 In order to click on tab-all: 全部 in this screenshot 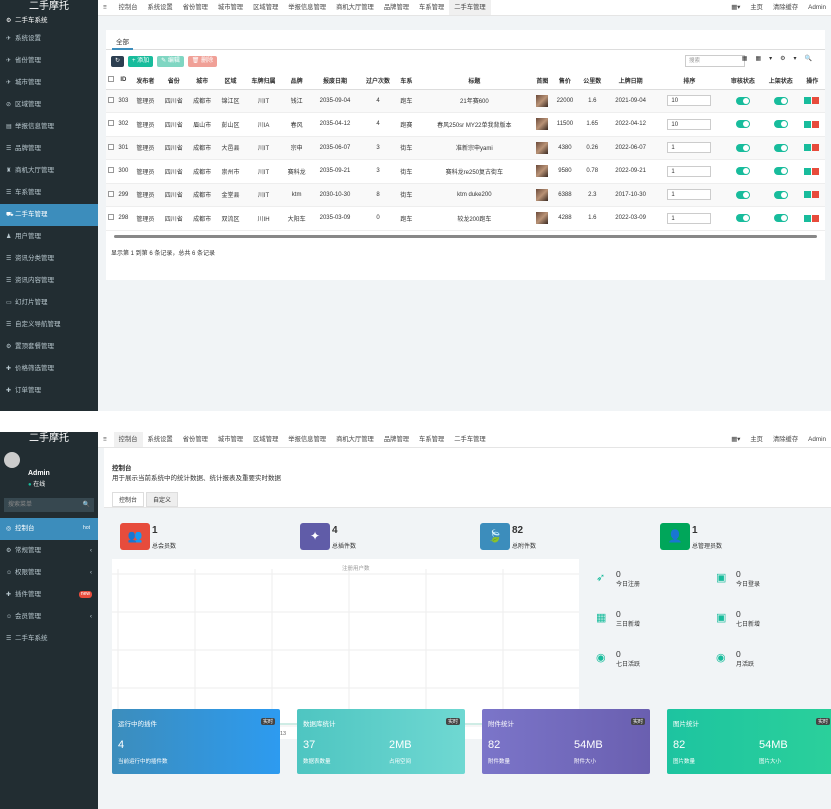, I will do `click(122, 42)`.